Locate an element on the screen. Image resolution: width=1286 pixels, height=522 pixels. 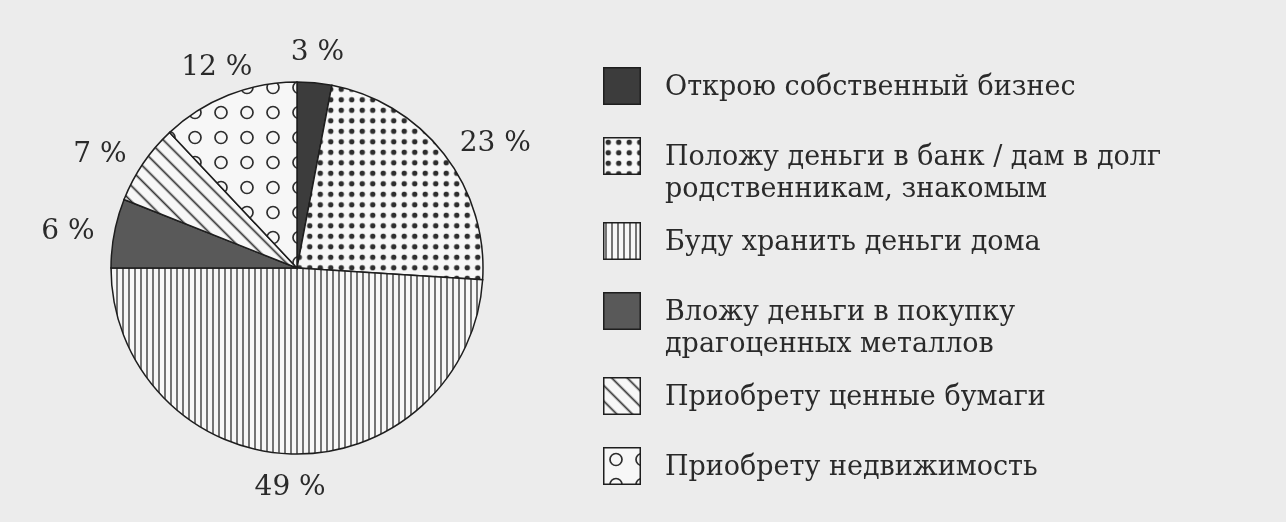
data-label: 49 % is located at coordinates (290, 486).